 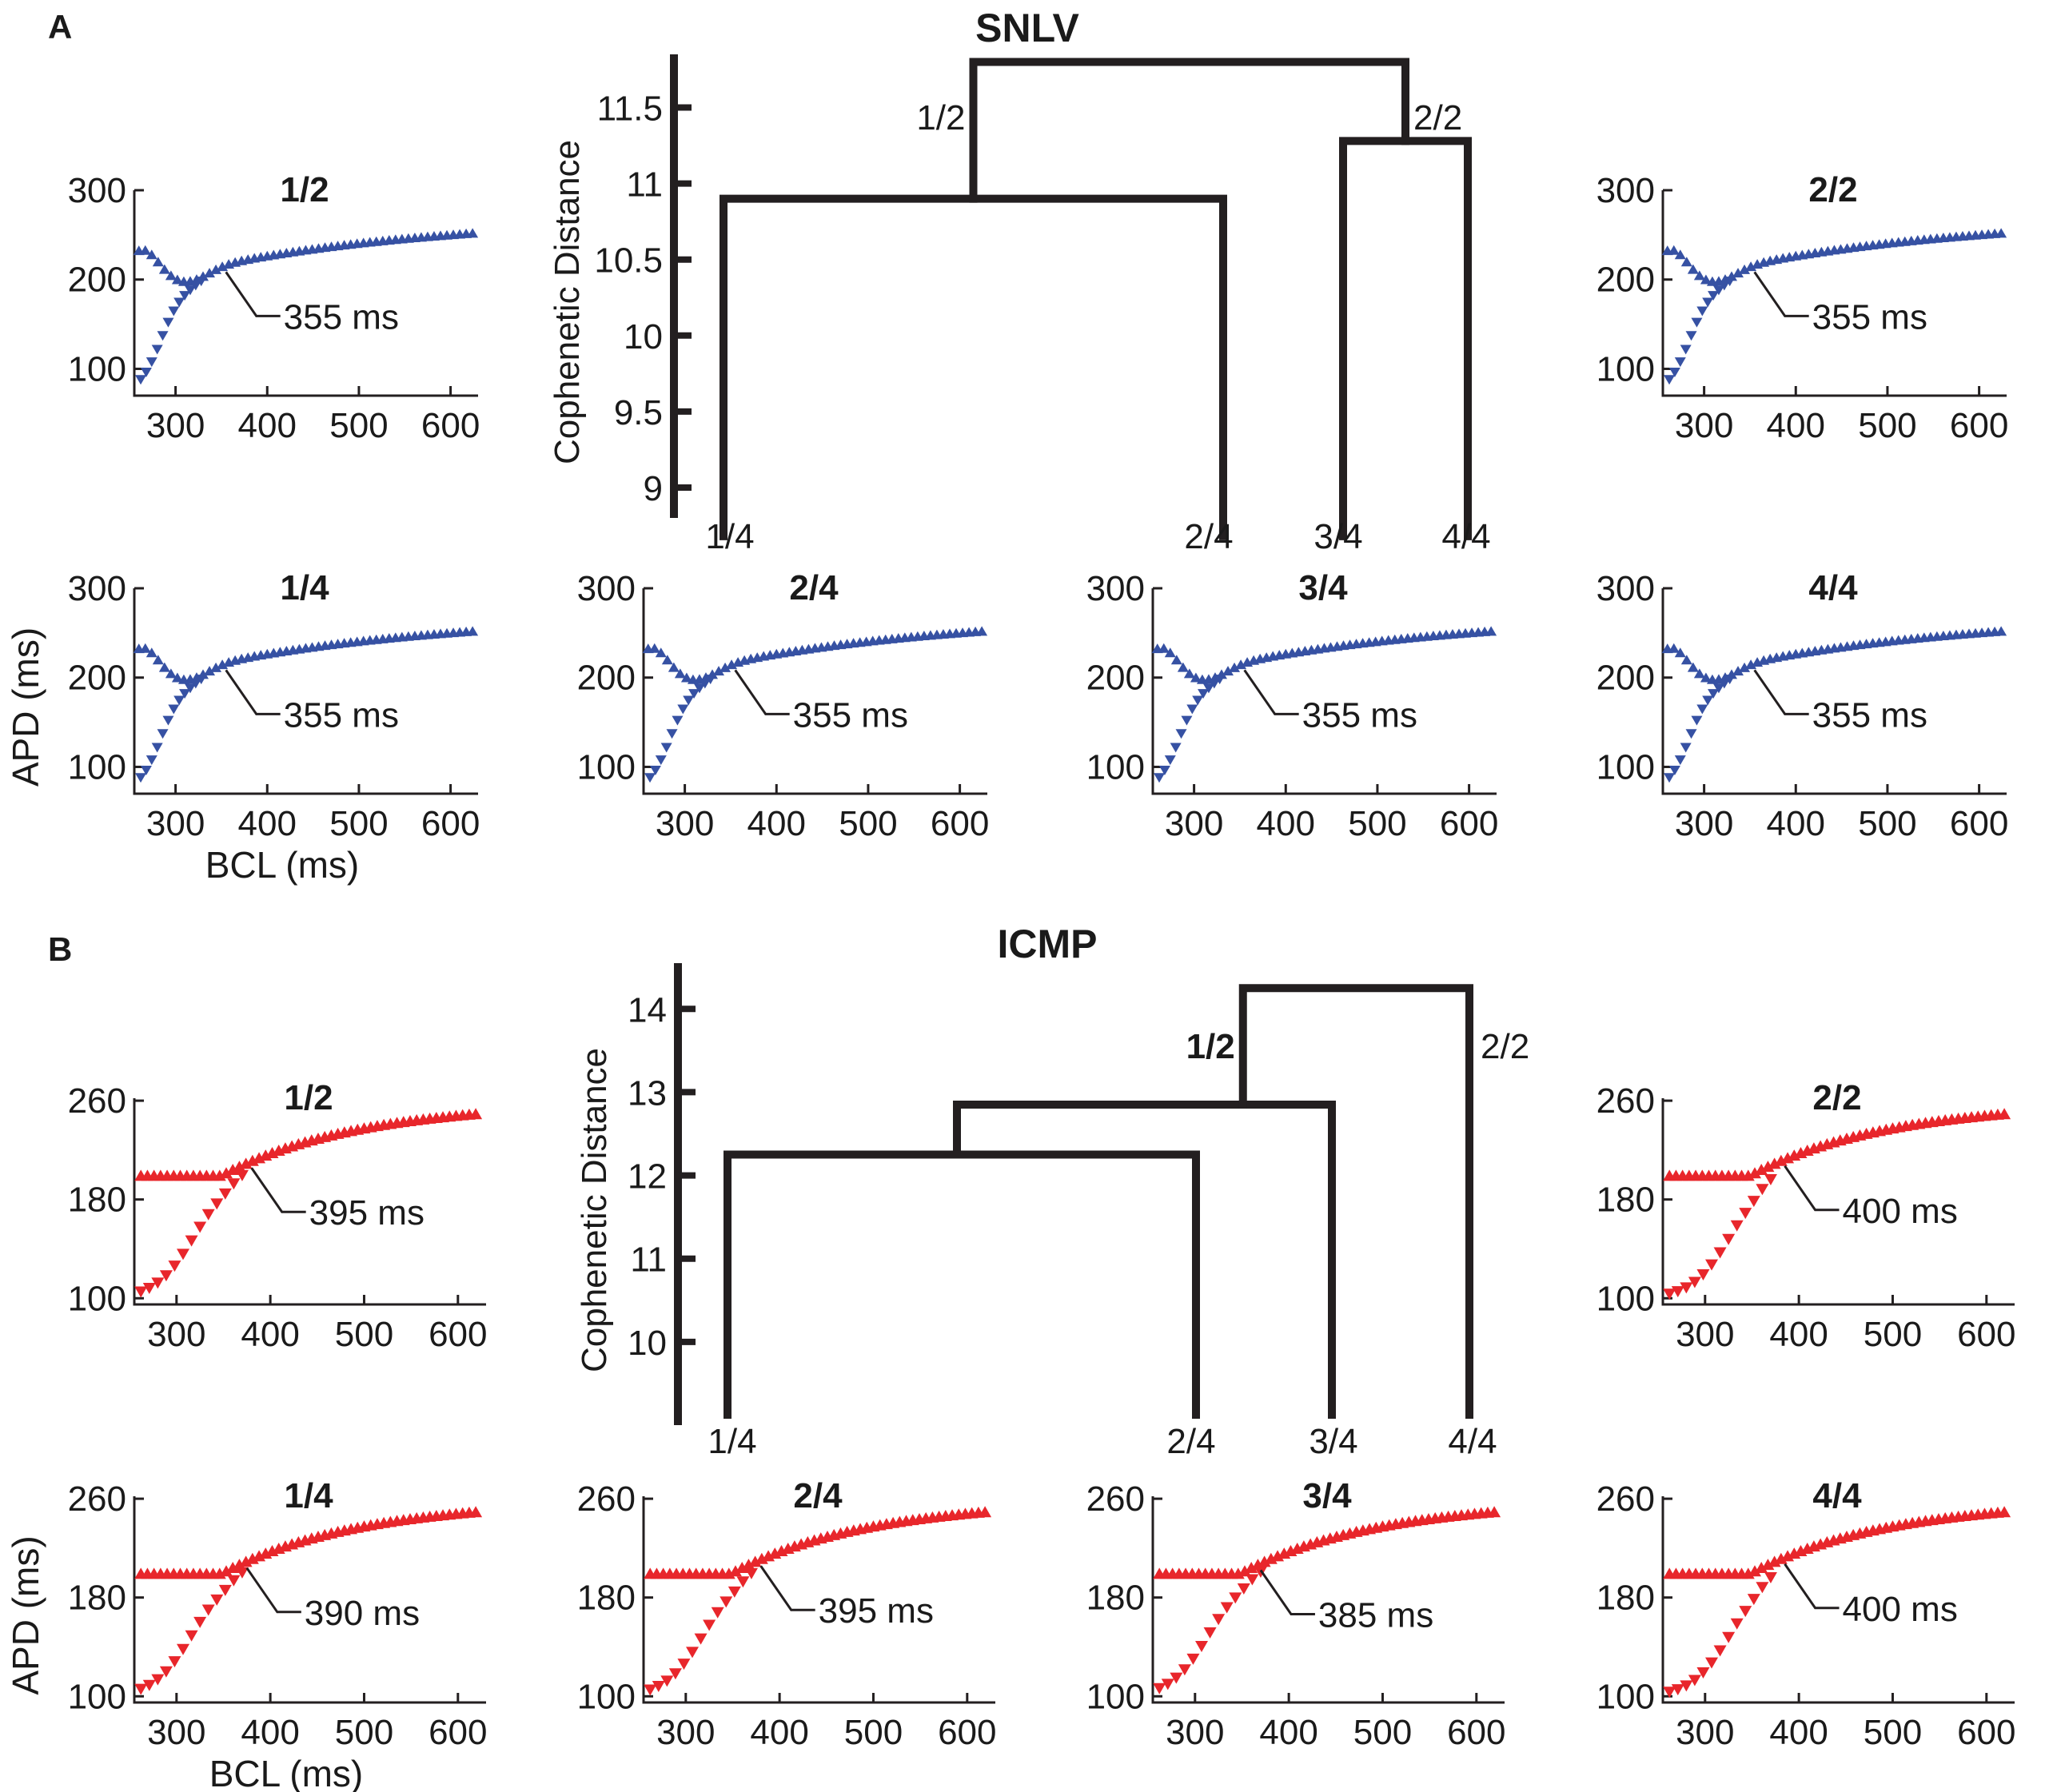 I want to click on annotation-label: 400 ms, so click(x=1901, y=1609).